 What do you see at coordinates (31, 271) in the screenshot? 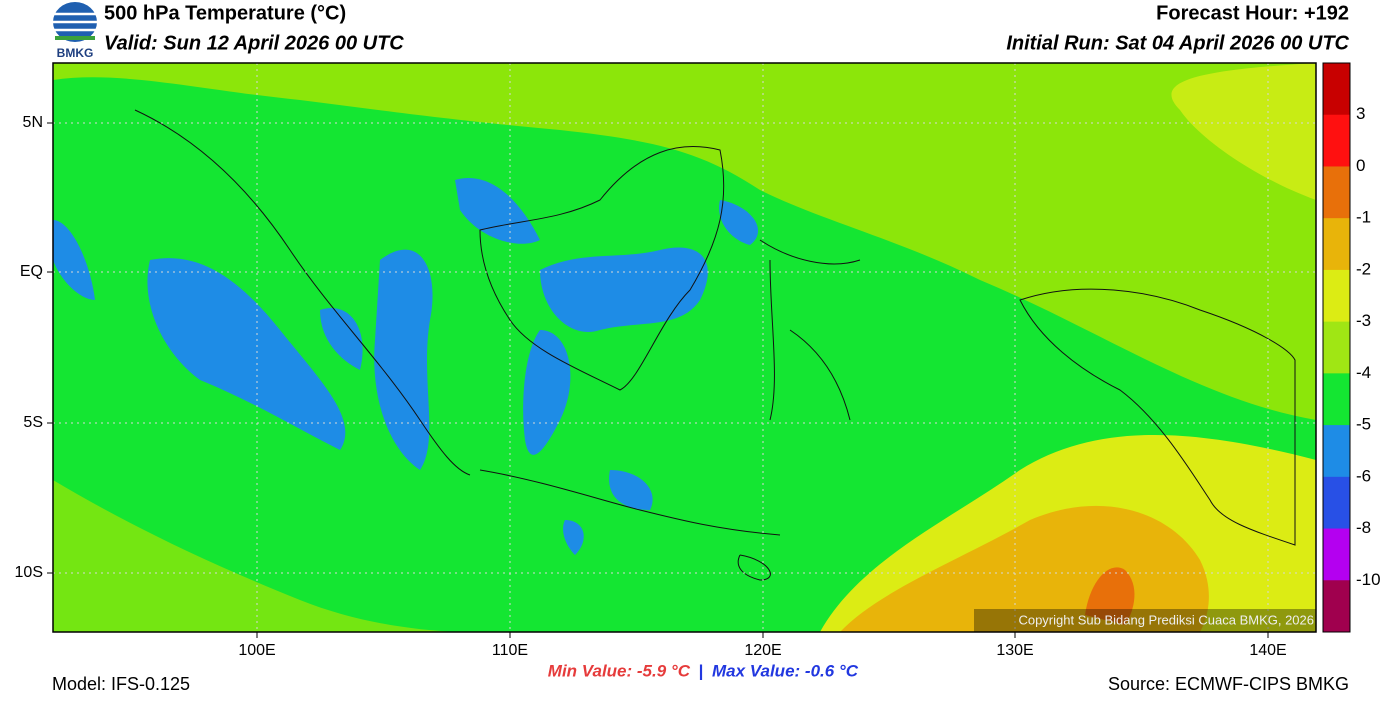
I see `lat-label: EQ` at bounding box center [31, 271].